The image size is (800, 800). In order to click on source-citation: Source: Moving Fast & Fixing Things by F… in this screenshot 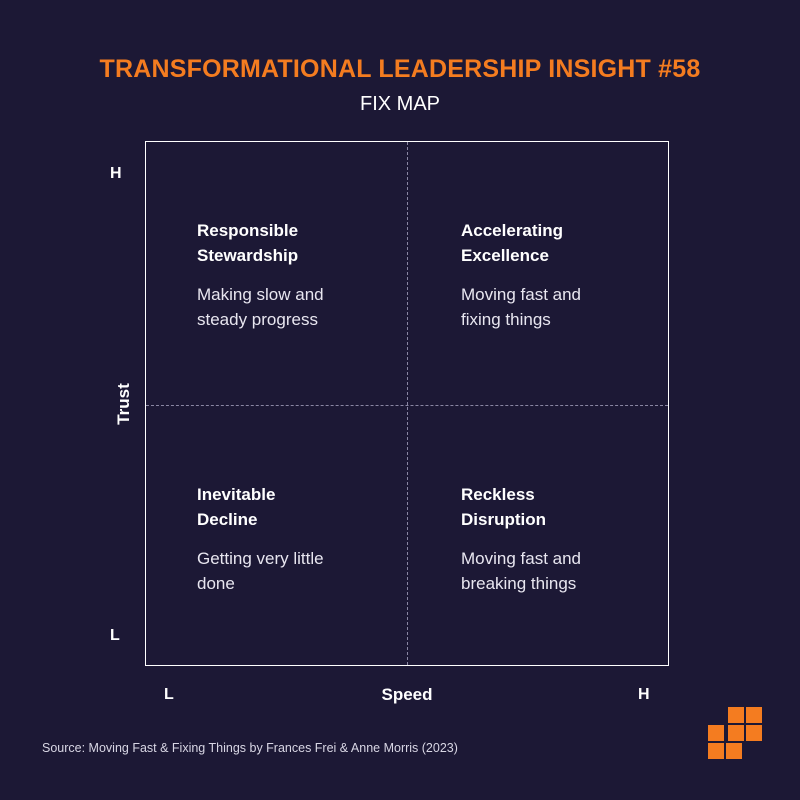, I will do `click(250, 748)`.